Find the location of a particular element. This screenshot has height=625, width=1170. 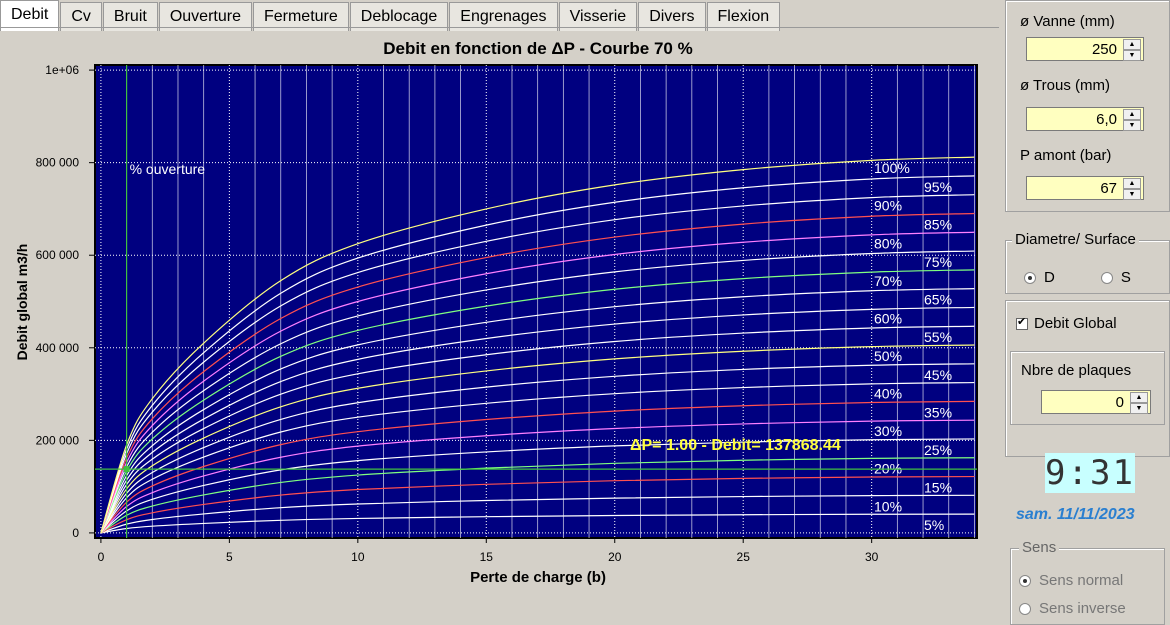

cursor-label: ΔP= 1.00 - Debit= 137868.44 is located at coordinates (735, 445).